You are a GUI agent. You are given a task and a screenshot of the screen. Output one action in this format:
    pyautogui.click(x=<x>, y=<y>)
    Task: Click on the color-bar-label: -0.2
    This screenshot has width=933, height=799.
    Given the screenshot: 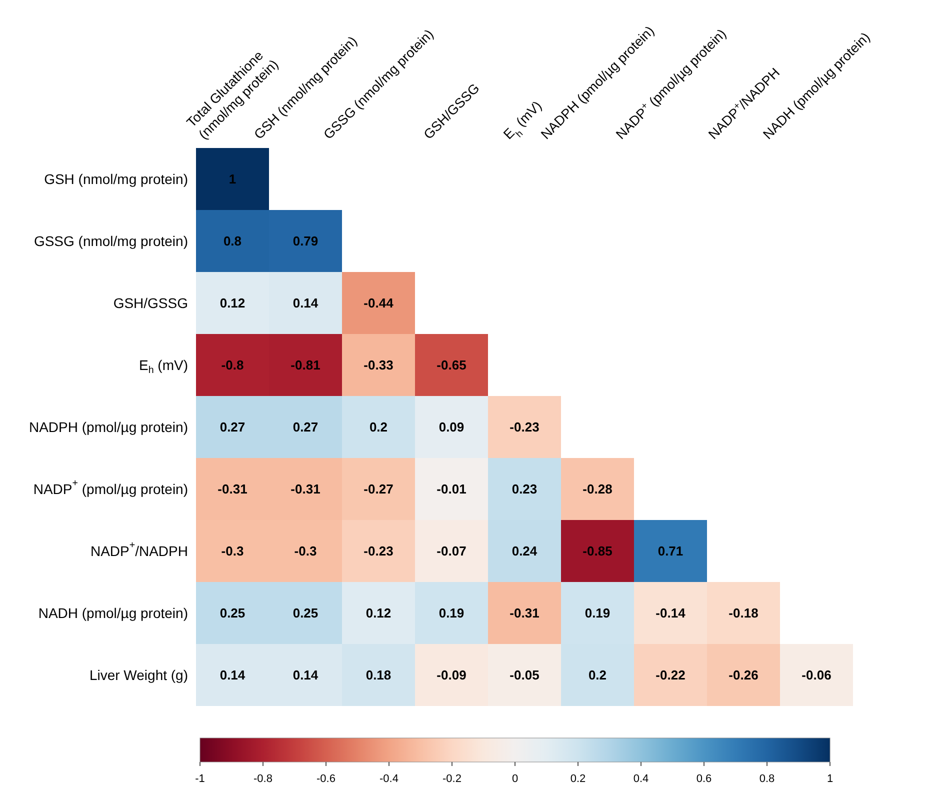 What is the action you would take?
    pyautogui.click(x=452, y=779)
    